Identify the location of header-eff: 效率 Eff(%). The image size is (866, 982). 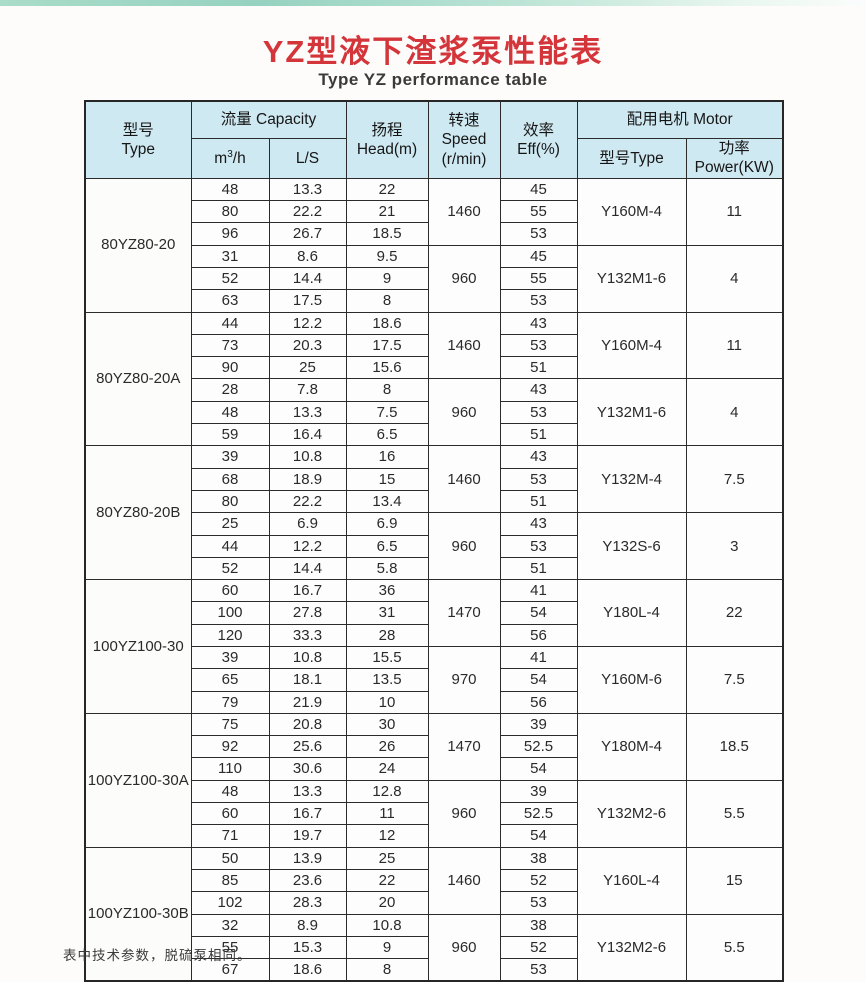
(538, 139).